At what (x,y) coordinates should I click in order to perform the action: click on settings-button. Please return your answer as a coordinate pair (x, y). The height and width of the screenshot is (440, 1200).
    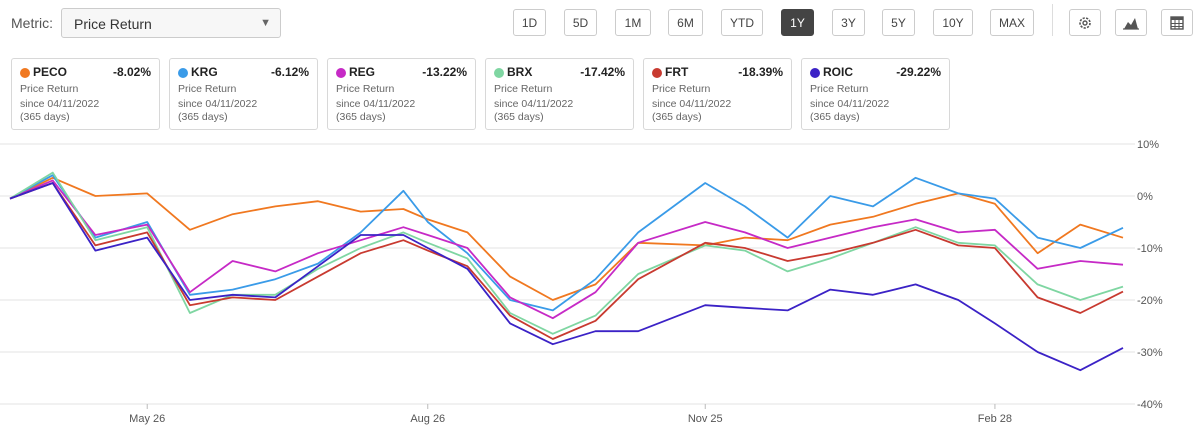
    Looking at the image, I should click on (1085, 22).